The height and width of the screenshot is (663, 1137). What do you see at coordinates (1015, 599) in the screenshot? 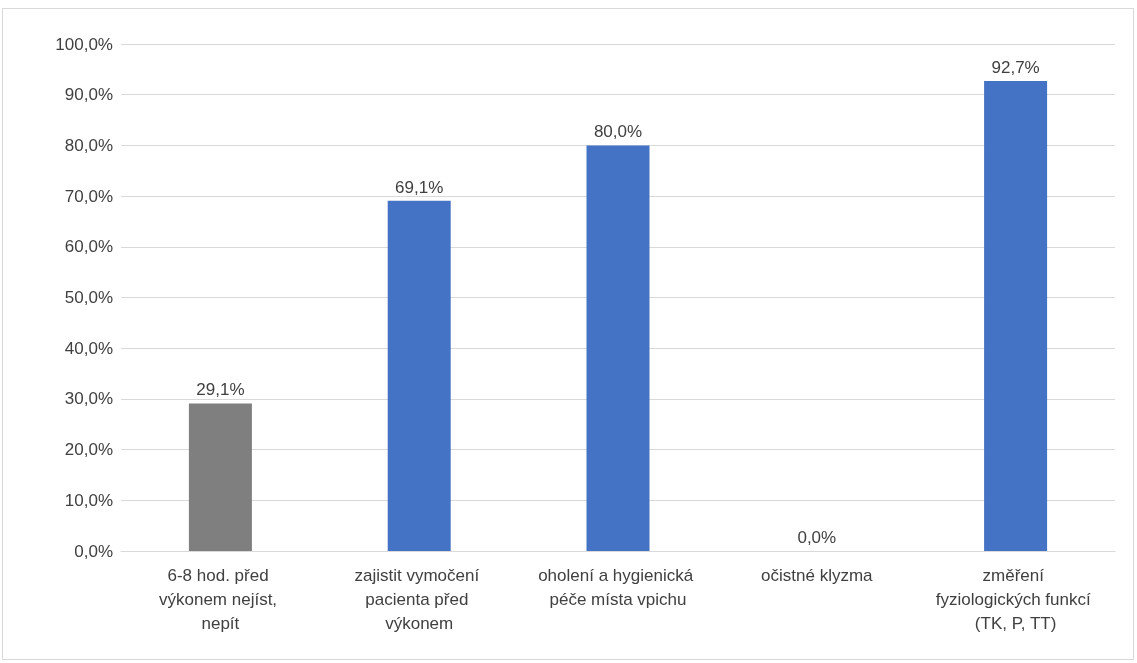
I see `x-tick-label: změření fyziologických funkcí (TK, P, TT)` at bounding box center [1015, 599].